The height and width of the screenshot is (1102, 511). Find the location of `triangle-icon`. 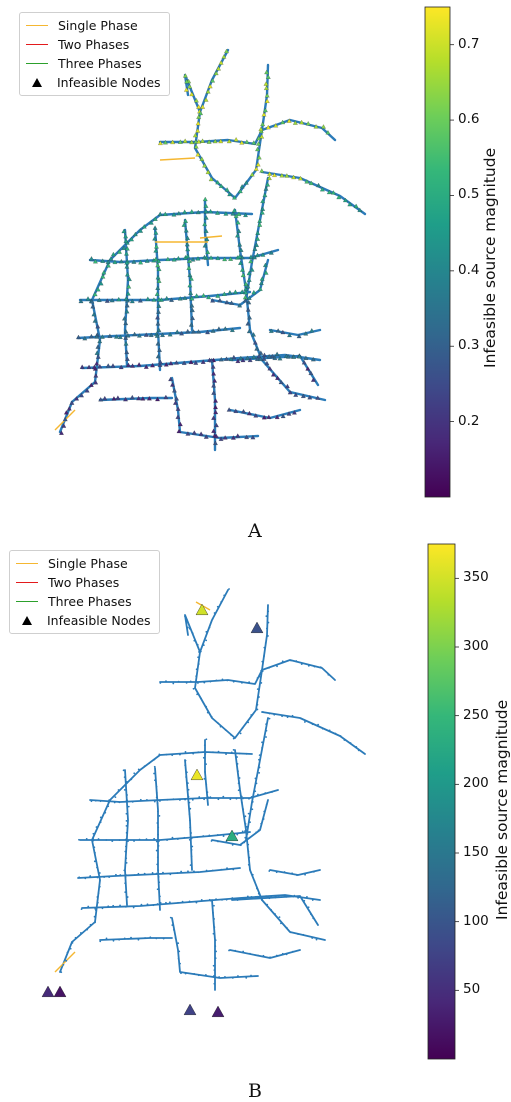

triangle-icon is located at coordinates (27, 620).